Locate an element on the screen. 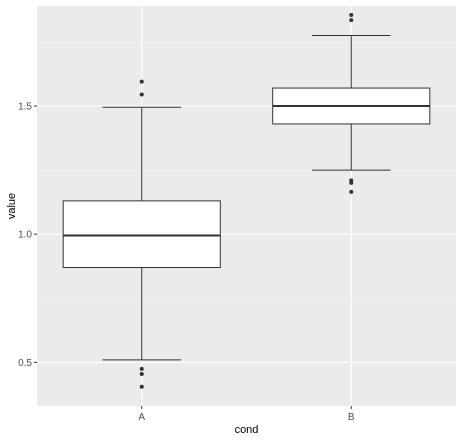  y-tick-label: 1.5 is located at coordinates (25, 107).